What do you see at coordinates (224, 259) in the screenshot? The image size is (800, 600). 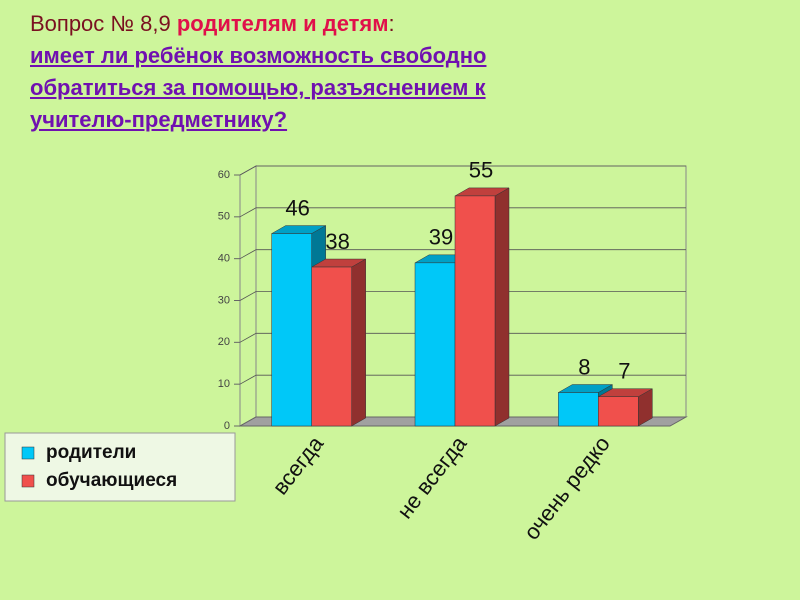 I see `y-tick-label: 40` at bounding box center [224, 259].